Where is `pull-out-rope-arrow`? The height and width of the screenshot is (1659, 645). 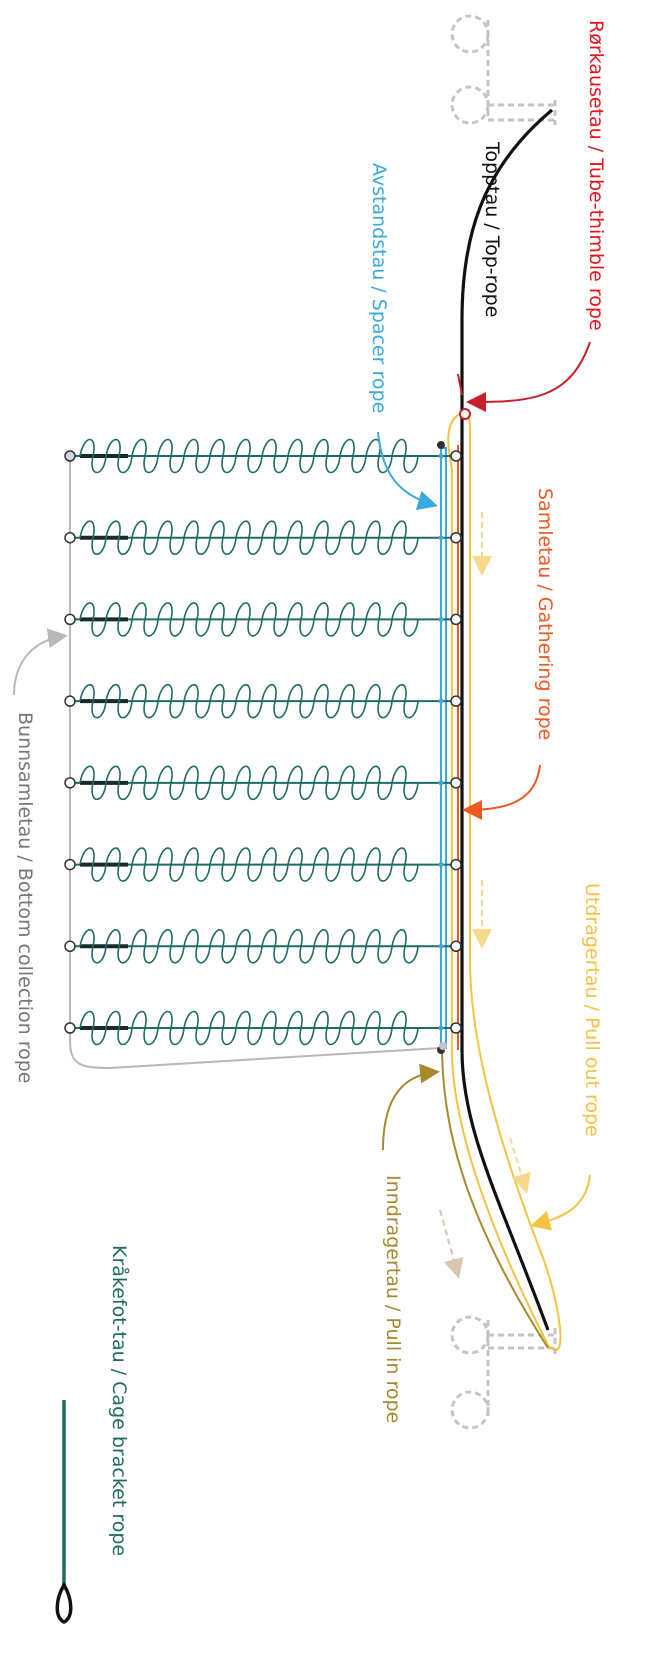
pull-out-rope-arrow is located at coordinates (560, 1202).